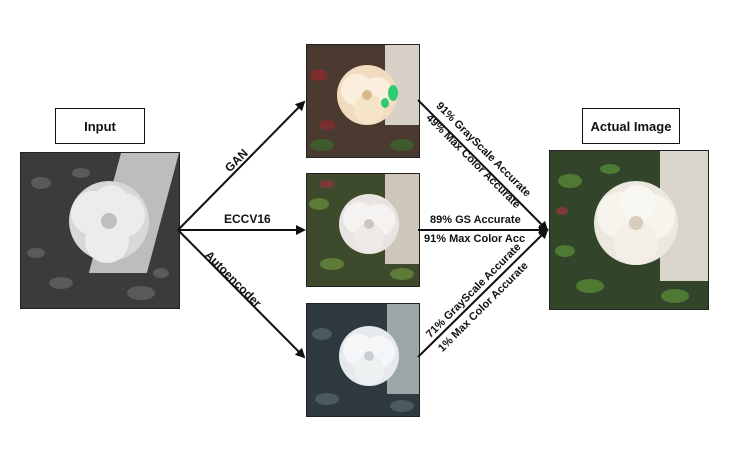 This screenshot has width=755, height=458. I want to click on input-label: Input, so click(100, 126).